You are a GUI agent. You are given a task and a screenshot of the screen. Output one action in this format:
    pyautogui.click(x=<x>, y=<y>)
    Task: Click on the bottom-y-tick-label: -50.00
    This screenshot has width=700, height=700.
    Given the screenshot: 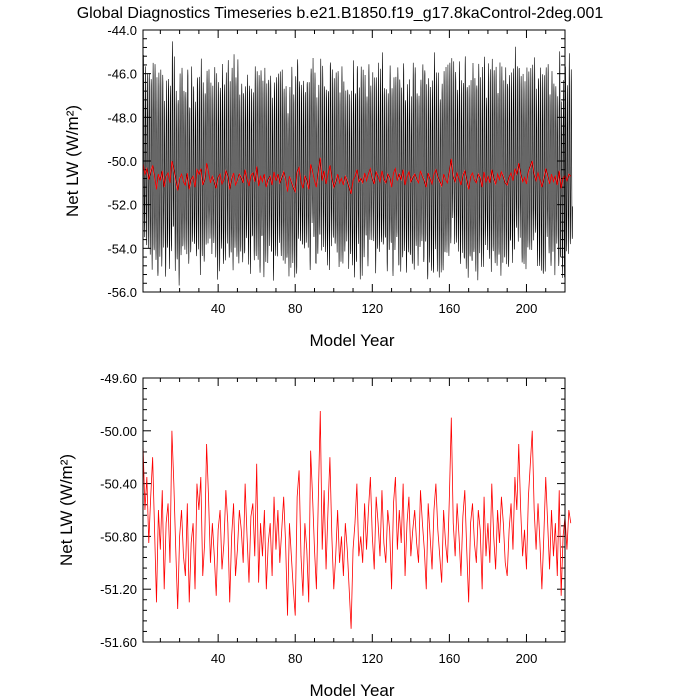 What is the action you would take?
    pyautogui.click(x=118, y=431)
    